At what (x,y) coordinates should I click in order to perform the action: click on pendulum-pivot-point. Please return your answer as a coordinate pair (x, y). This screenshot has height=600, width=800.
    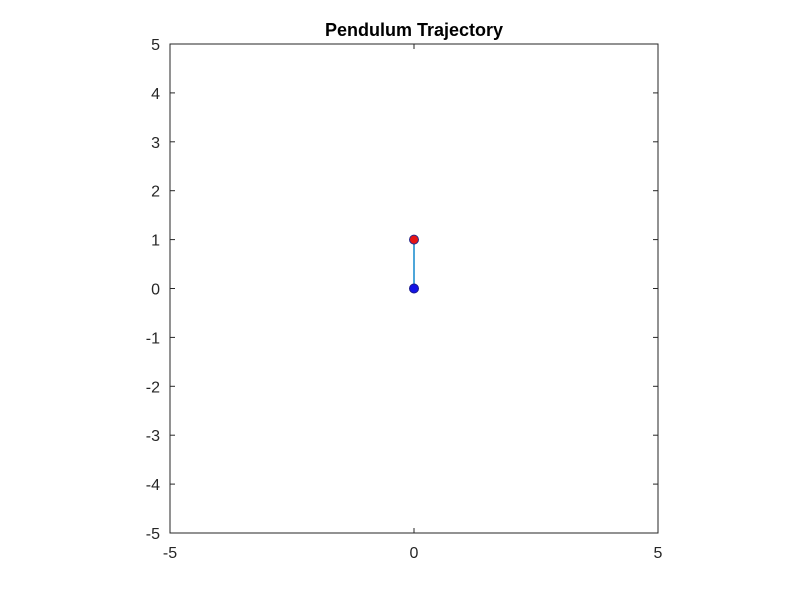
    Looking at the image, I should click on (414, 288).